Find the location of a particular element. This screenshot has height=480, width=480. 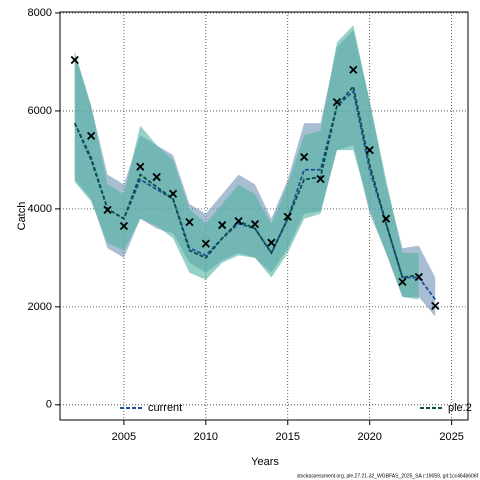

x-tick-label: 2020 is located at coordinates (369, 437).